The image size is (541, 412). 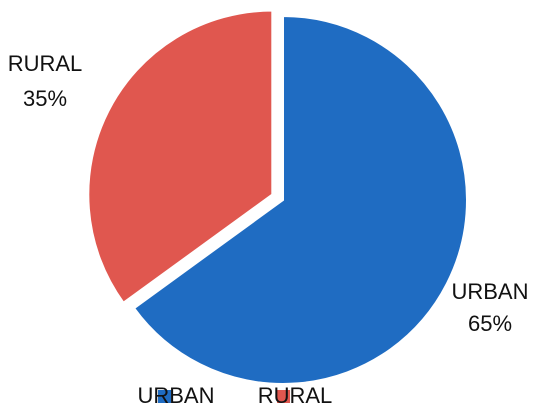 I want to click on slice-label-value: 35%, so click(x=45, y=98).